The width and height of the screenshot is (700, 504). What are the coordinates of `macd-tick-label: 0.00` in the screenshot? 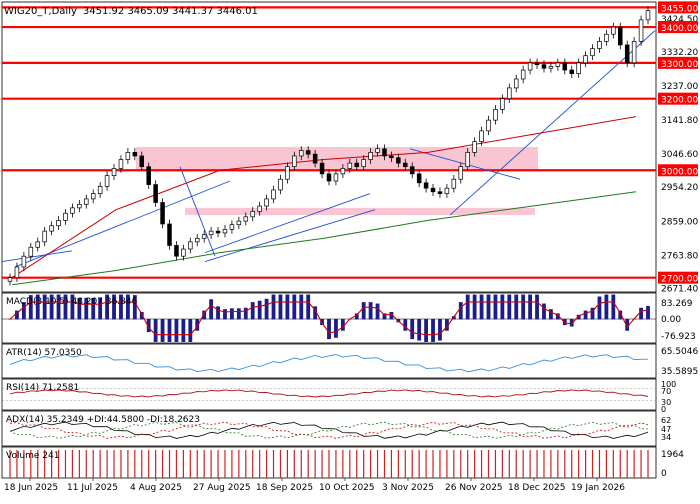 It's located at (671, 320).